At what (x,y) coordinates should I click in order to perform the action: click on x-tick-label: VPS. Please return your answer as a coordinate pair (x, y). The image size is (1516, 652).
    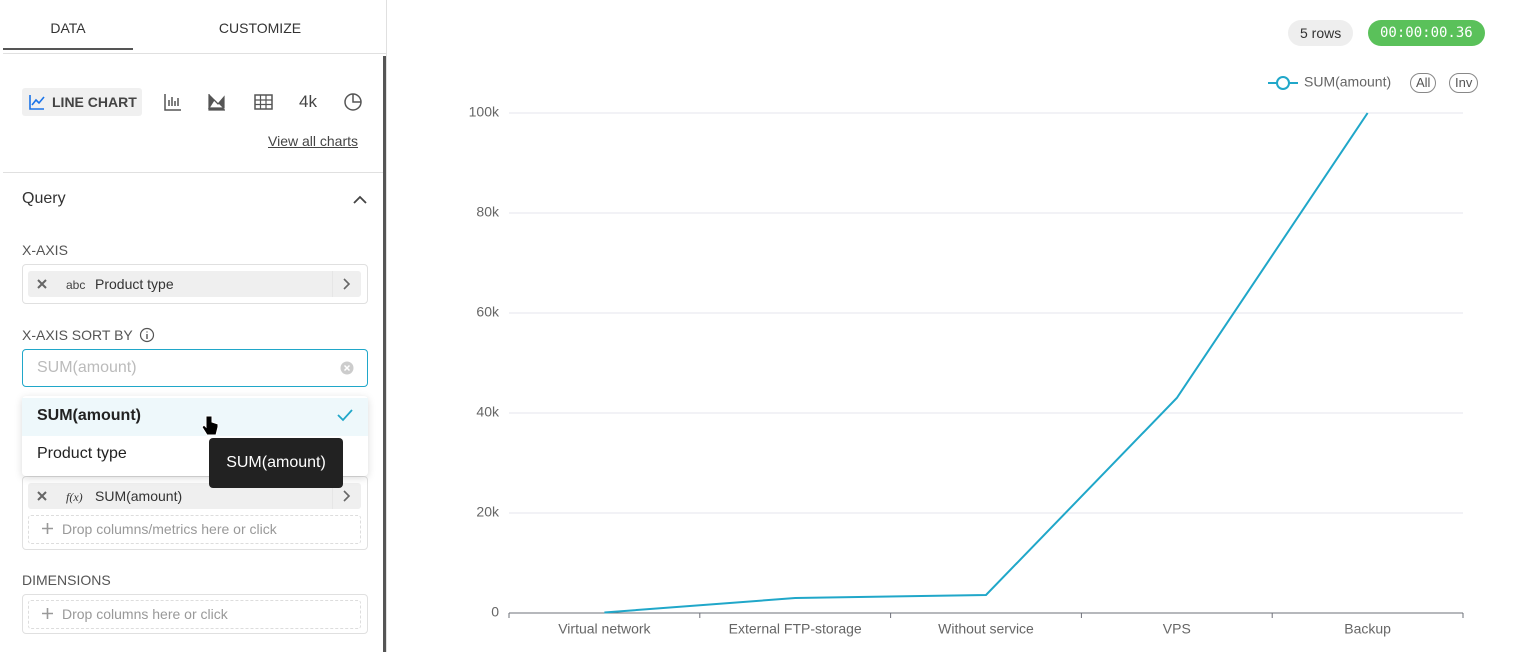
    Looking at the image, I should click on (1177, 629).